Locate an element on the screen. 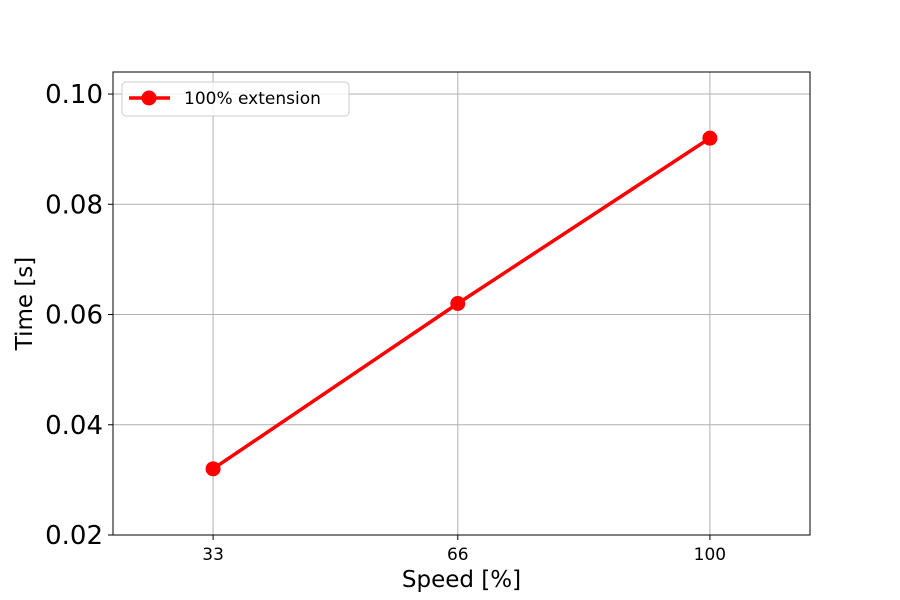 The image size is (900, 600). legend-box is located at coordinates (235, 99).